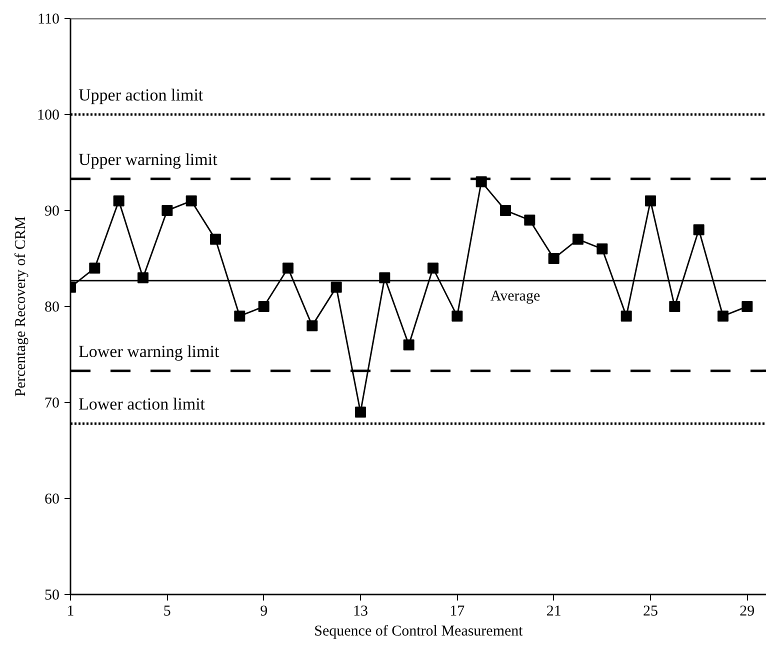 This screenshot has width=766, height=654. What do you see at coordinates (148, 159) in the screenshot?
I see `ref-line-label: Upper warning limit` at bounding box center [148, 159].